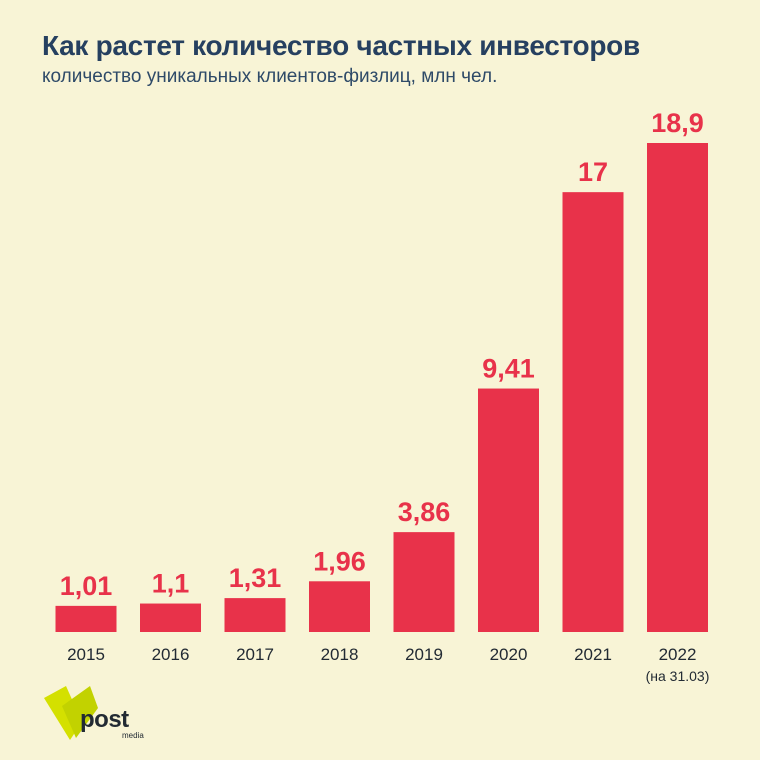 The image size is (760, 760). I want to click on x-tick-label-2021: 2021, so click(593, 654).